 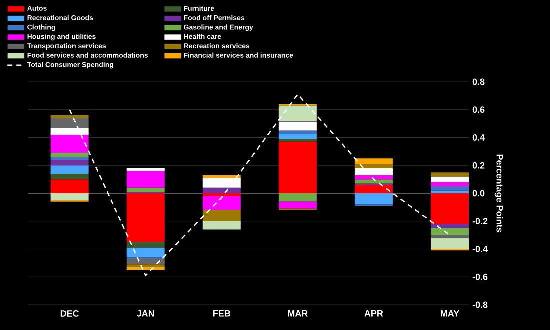 What do you see at coordinates (374, 313) in the screenshot?
I see `x-tick-label: APR` at bounding box center [374, 313].